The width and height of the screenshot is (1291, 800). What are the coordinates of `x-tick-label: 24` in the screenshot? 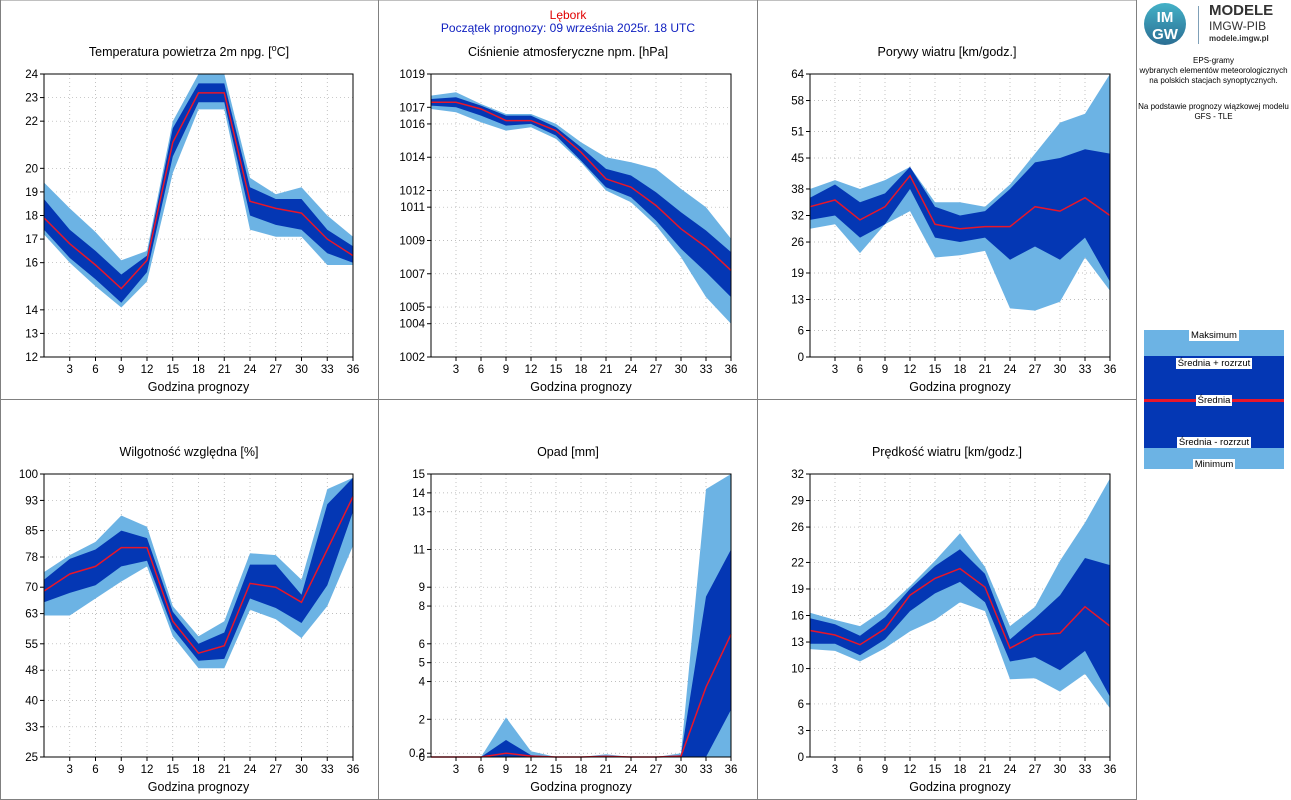 It's located at (1010, 770).